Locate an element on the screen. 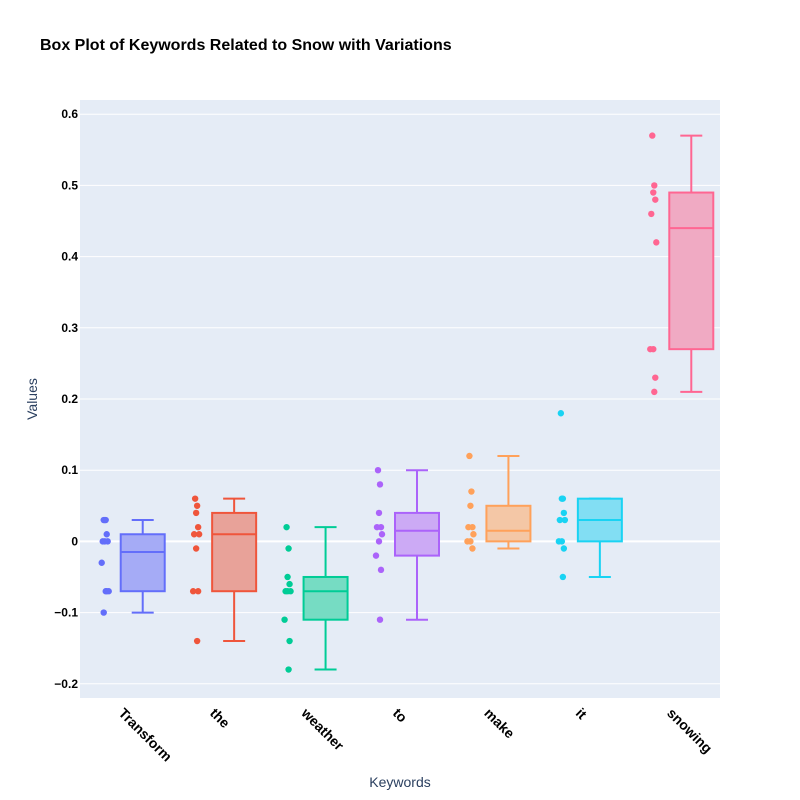  box-group-make is located at coordinates (498, 502).